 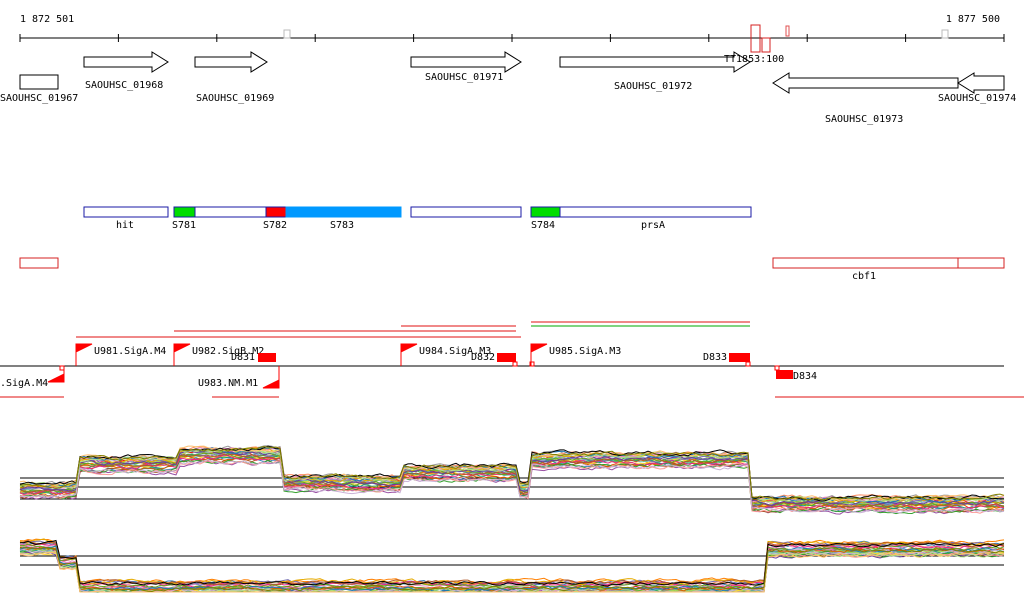 I want to click on terminator-label: D833, so click(x=715, y=357).